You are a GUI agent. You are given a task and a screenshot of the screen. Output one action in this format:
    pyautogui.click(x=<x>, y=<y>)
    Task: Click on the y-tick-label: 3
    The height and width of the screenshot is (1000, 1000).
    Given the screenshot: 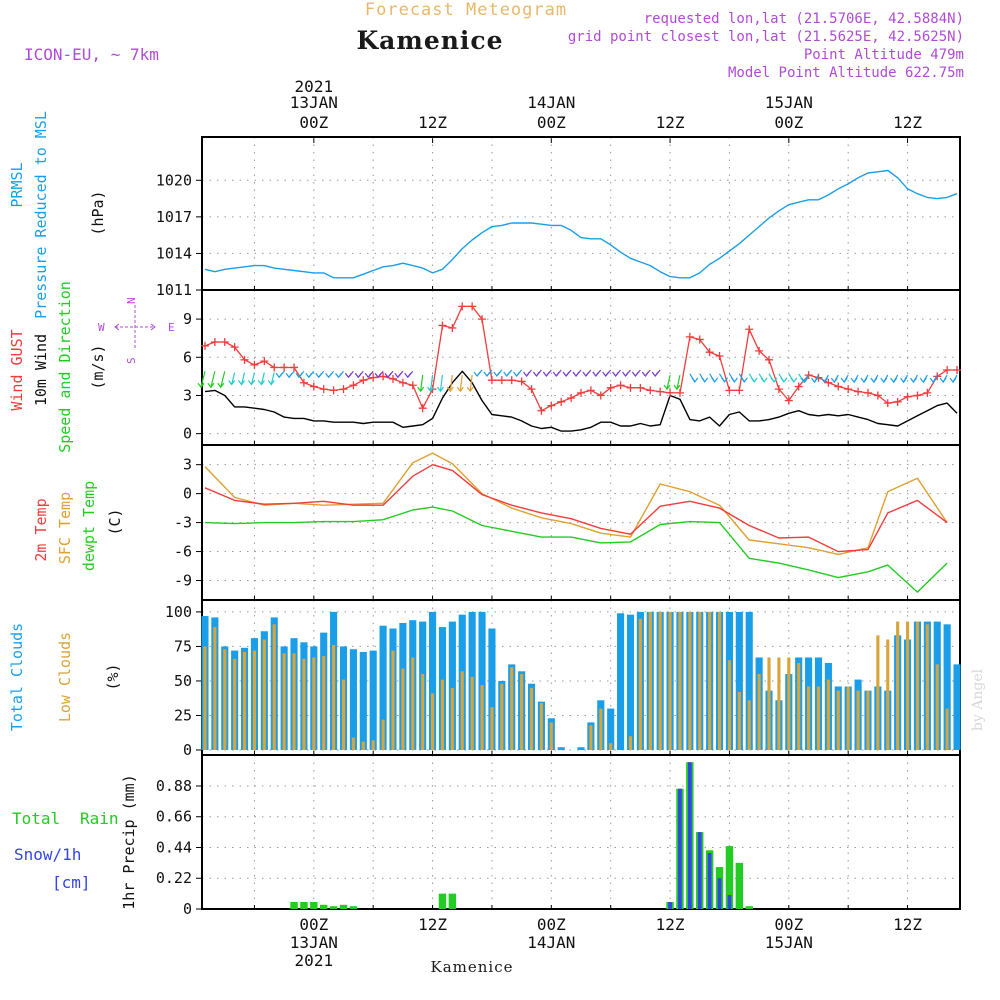 What is the action you would take?
    pyautogui.click(x=187, y=395)
    